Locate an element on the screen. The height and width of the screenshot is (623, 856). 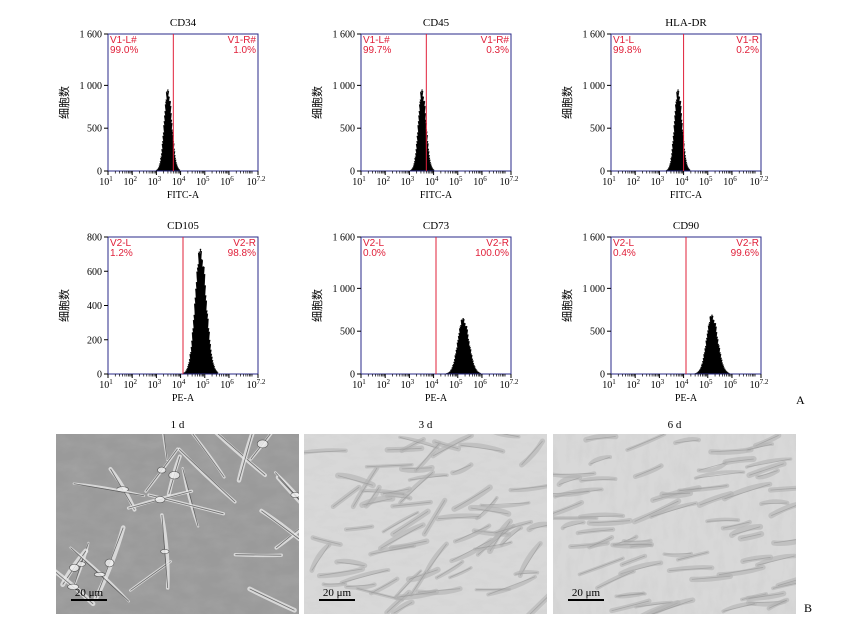
gate-right-value: 100.0% is located at coordinates (492, 253).